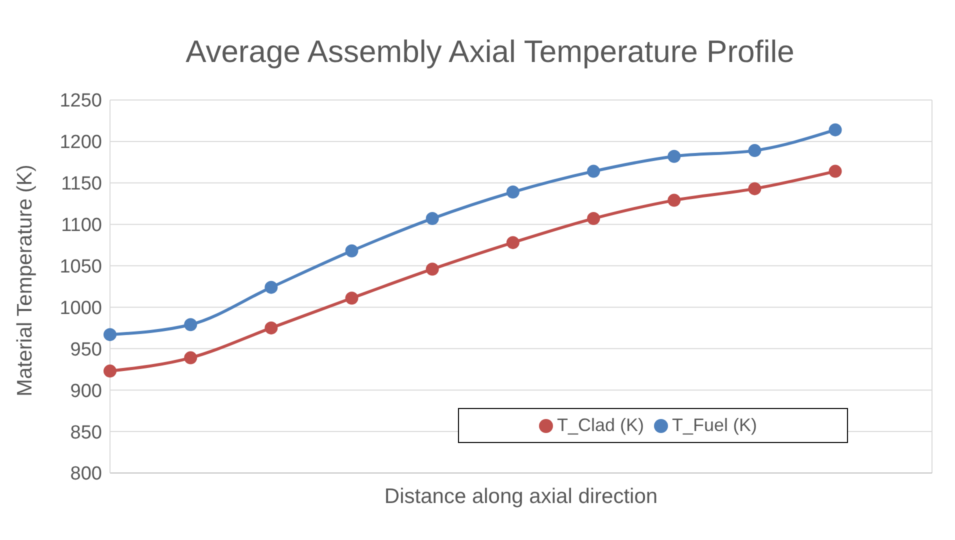  Describe the element at coordinates (24, 280) in the screenshot. I see `y-axis-title: Material Temperature (K)` at that location.